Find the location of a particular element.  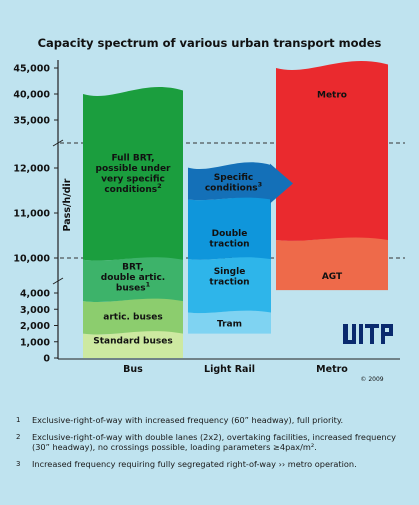

y-tick-label: 3,000 is located at coordinates (35, 310).